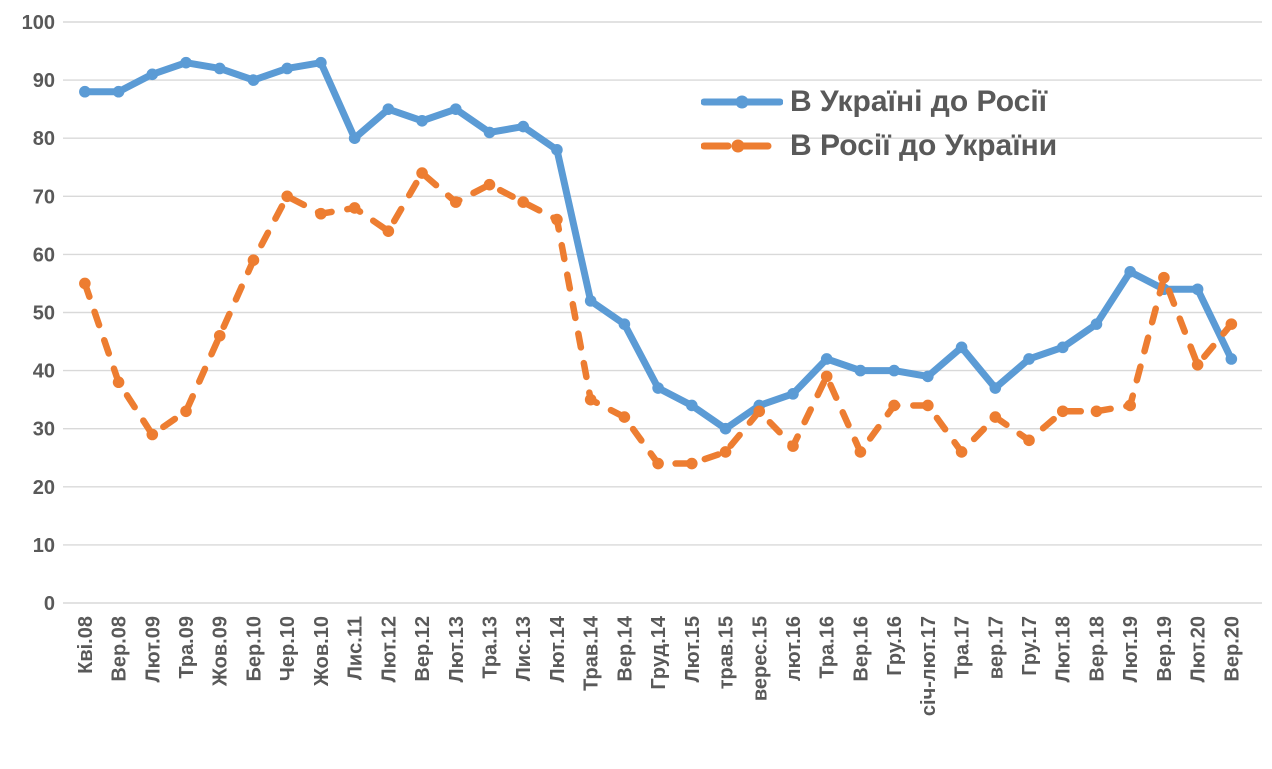 The height and width of the screenshot is (769, 1272). I want to click on legend-swatch-solid-line-icon, so click(742, 102).